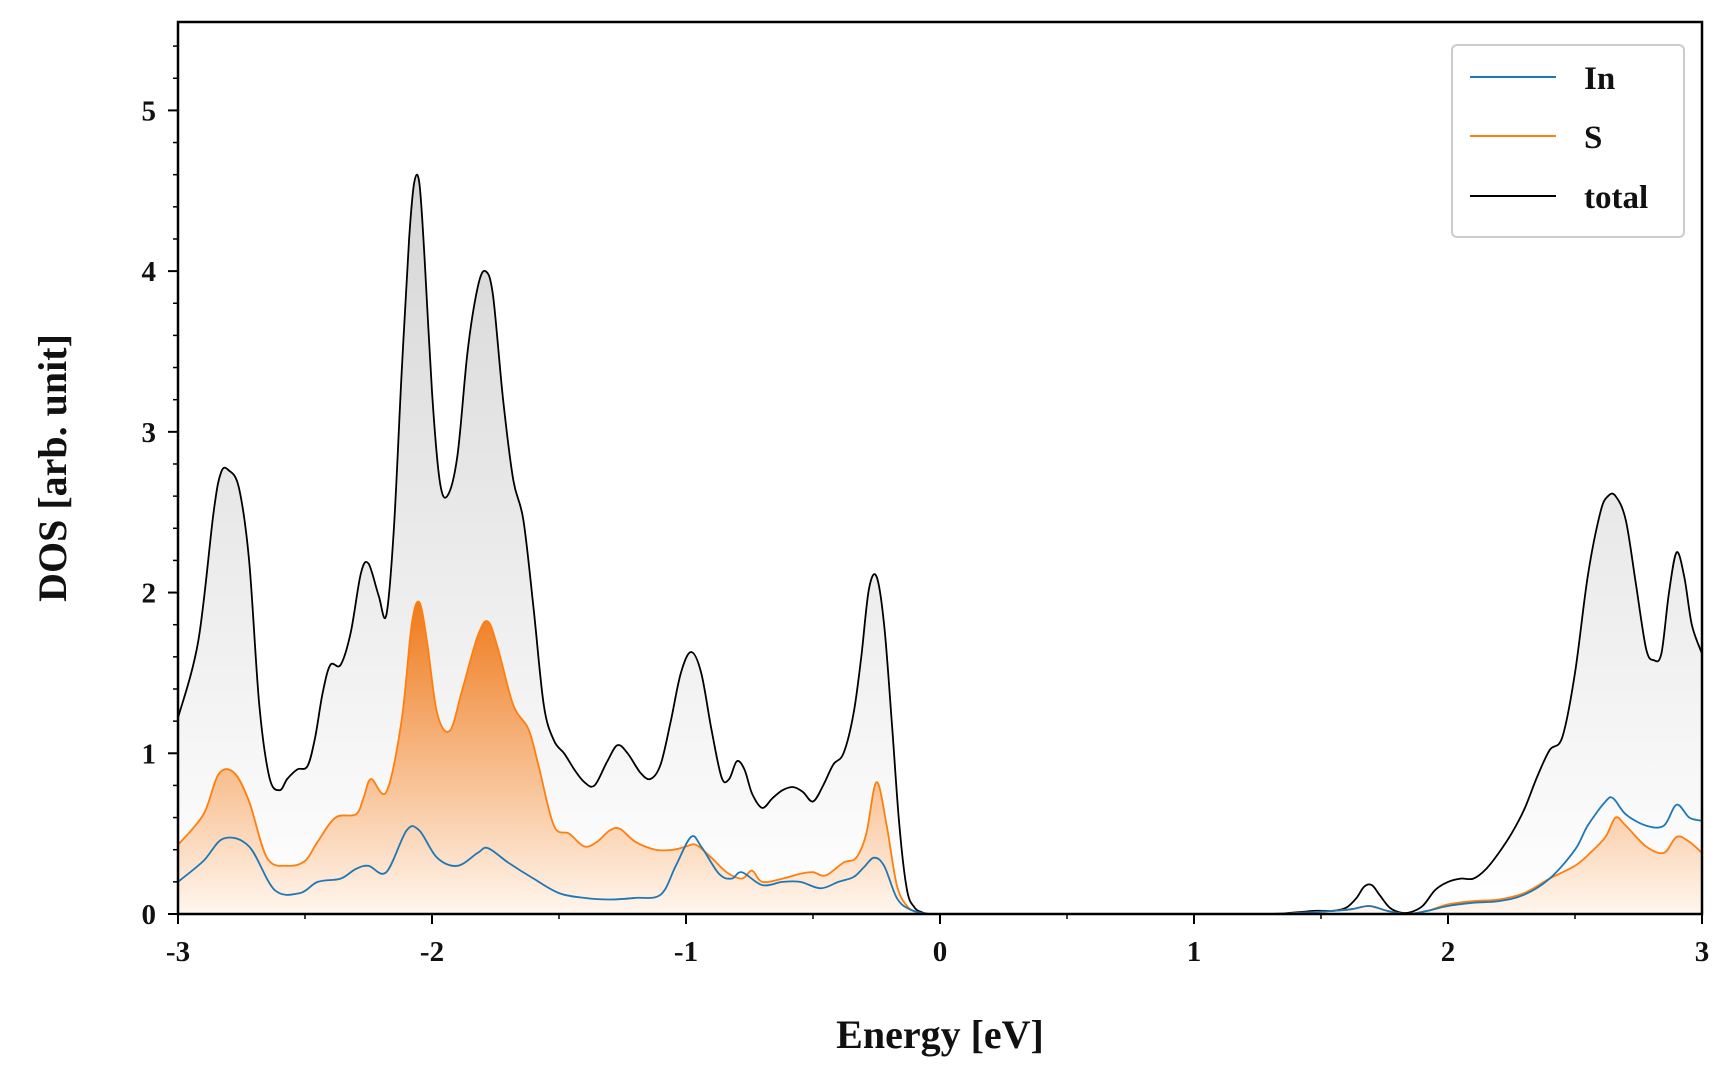  What do you see at coordinates (149, 754) in the screenshot?
I see `y-tick-label: 1` at bounding box center [149, 754].